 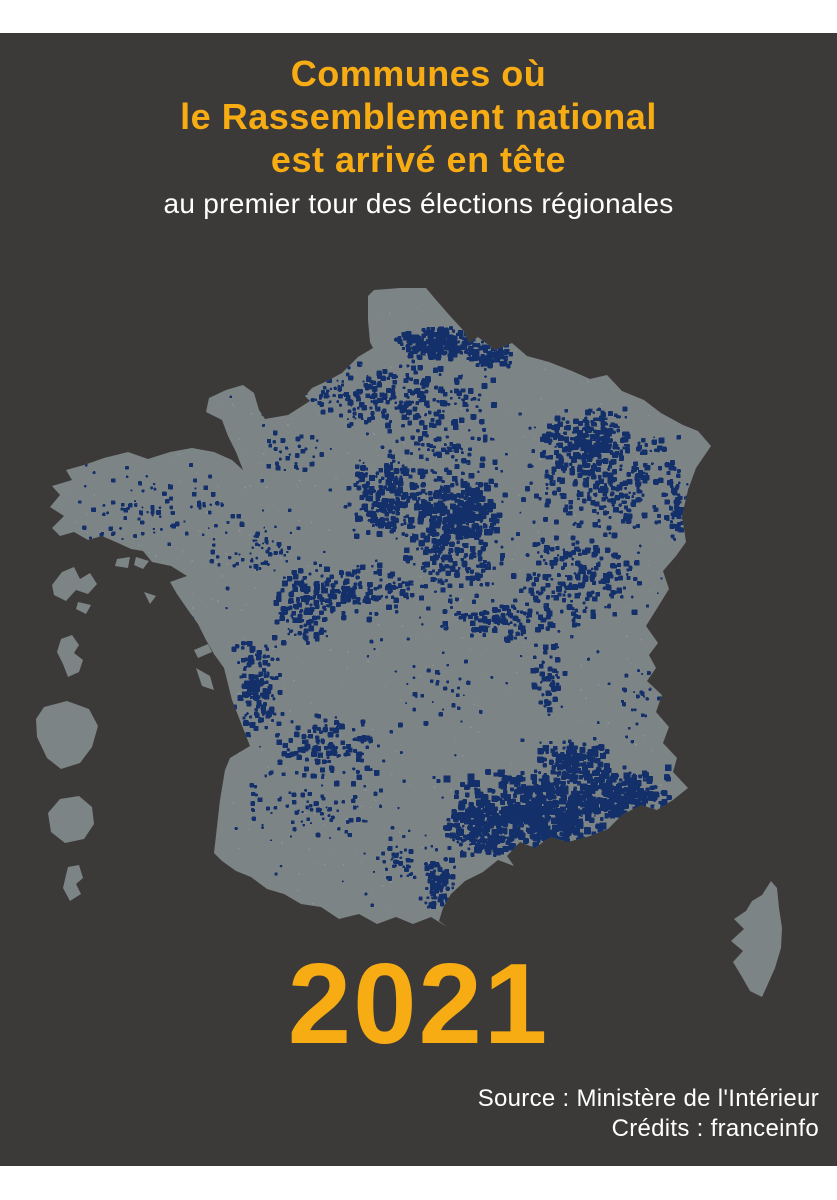 I want to click on title-line-2: le Rassemblement national, so click(x=418, y=116).